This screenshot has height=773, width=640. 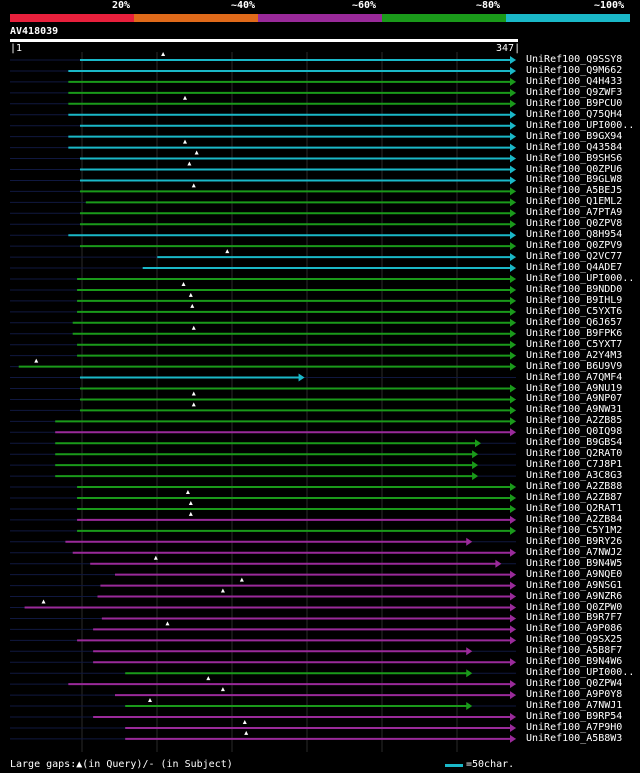 What do you see at coordinates (574, 421) in the screenshot?
I see `hit-label: UniRef100_A2ZB85` at bounding box center [574, 421].